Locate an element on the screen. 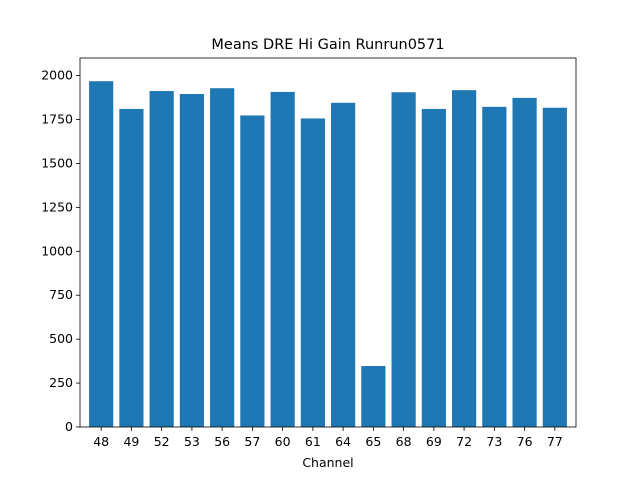  x-axis-label: Channel is located at coordinates (327, 462).